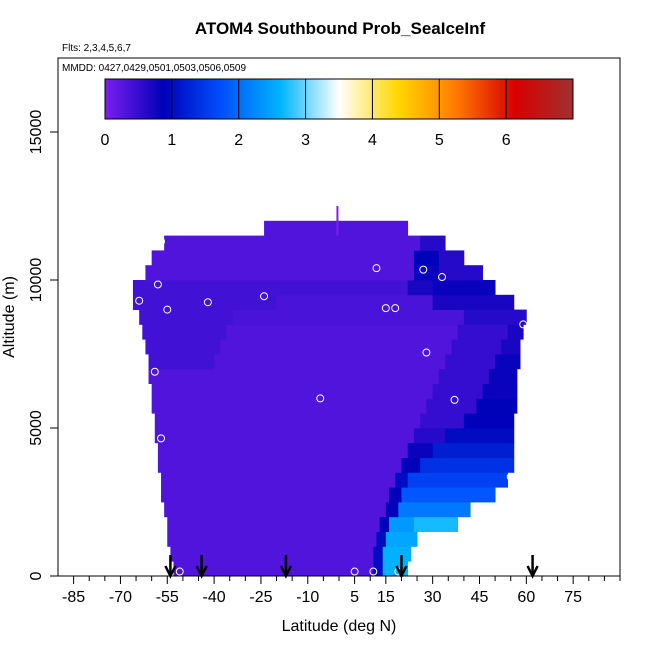 This screenshot has height=655, width=650. What do you see at coordinates (433, 597) in the screenshot?
I see `x-tick-label: 30` at bounding box center [433, 597].